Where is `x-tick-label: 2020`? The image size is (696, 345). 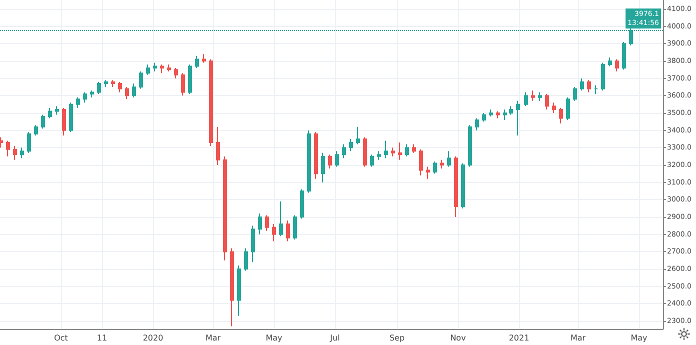 x-tick-label: 2020 is located at coordinates (153, 338).